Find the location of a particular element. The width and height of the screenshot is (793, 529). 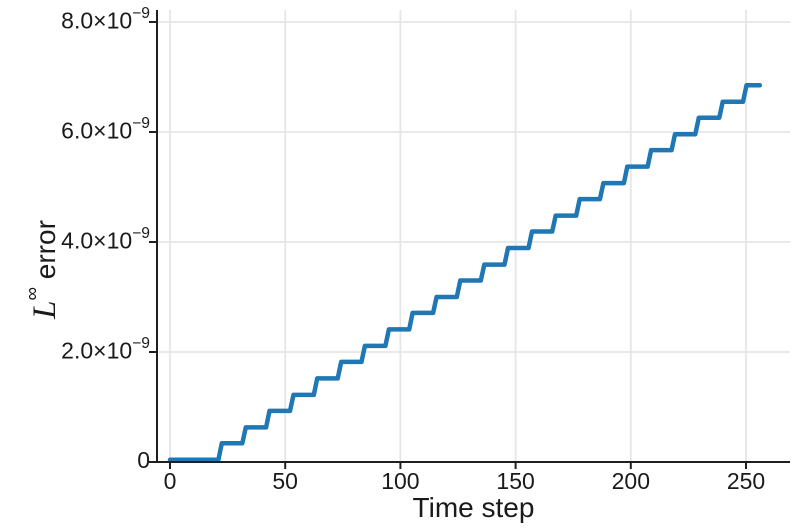

x-axis-label: Time step is located at coordinates (473, 507).